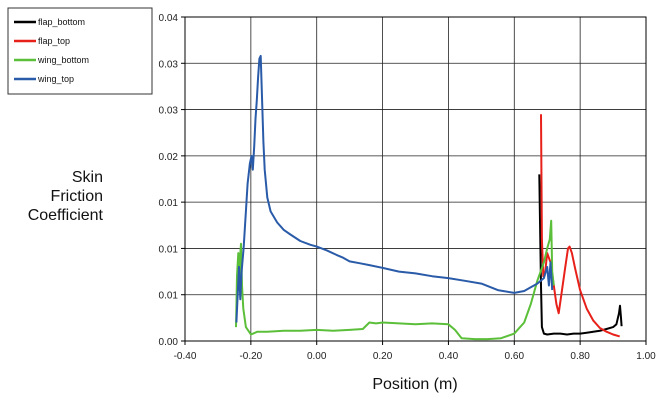 Image resolution: width=657 pixels, height=396 pixels. What do you see at coordinates (169, 18) in the screenshot?
I see `y-tick-label: 0.04` at bounding box center [169, 18].